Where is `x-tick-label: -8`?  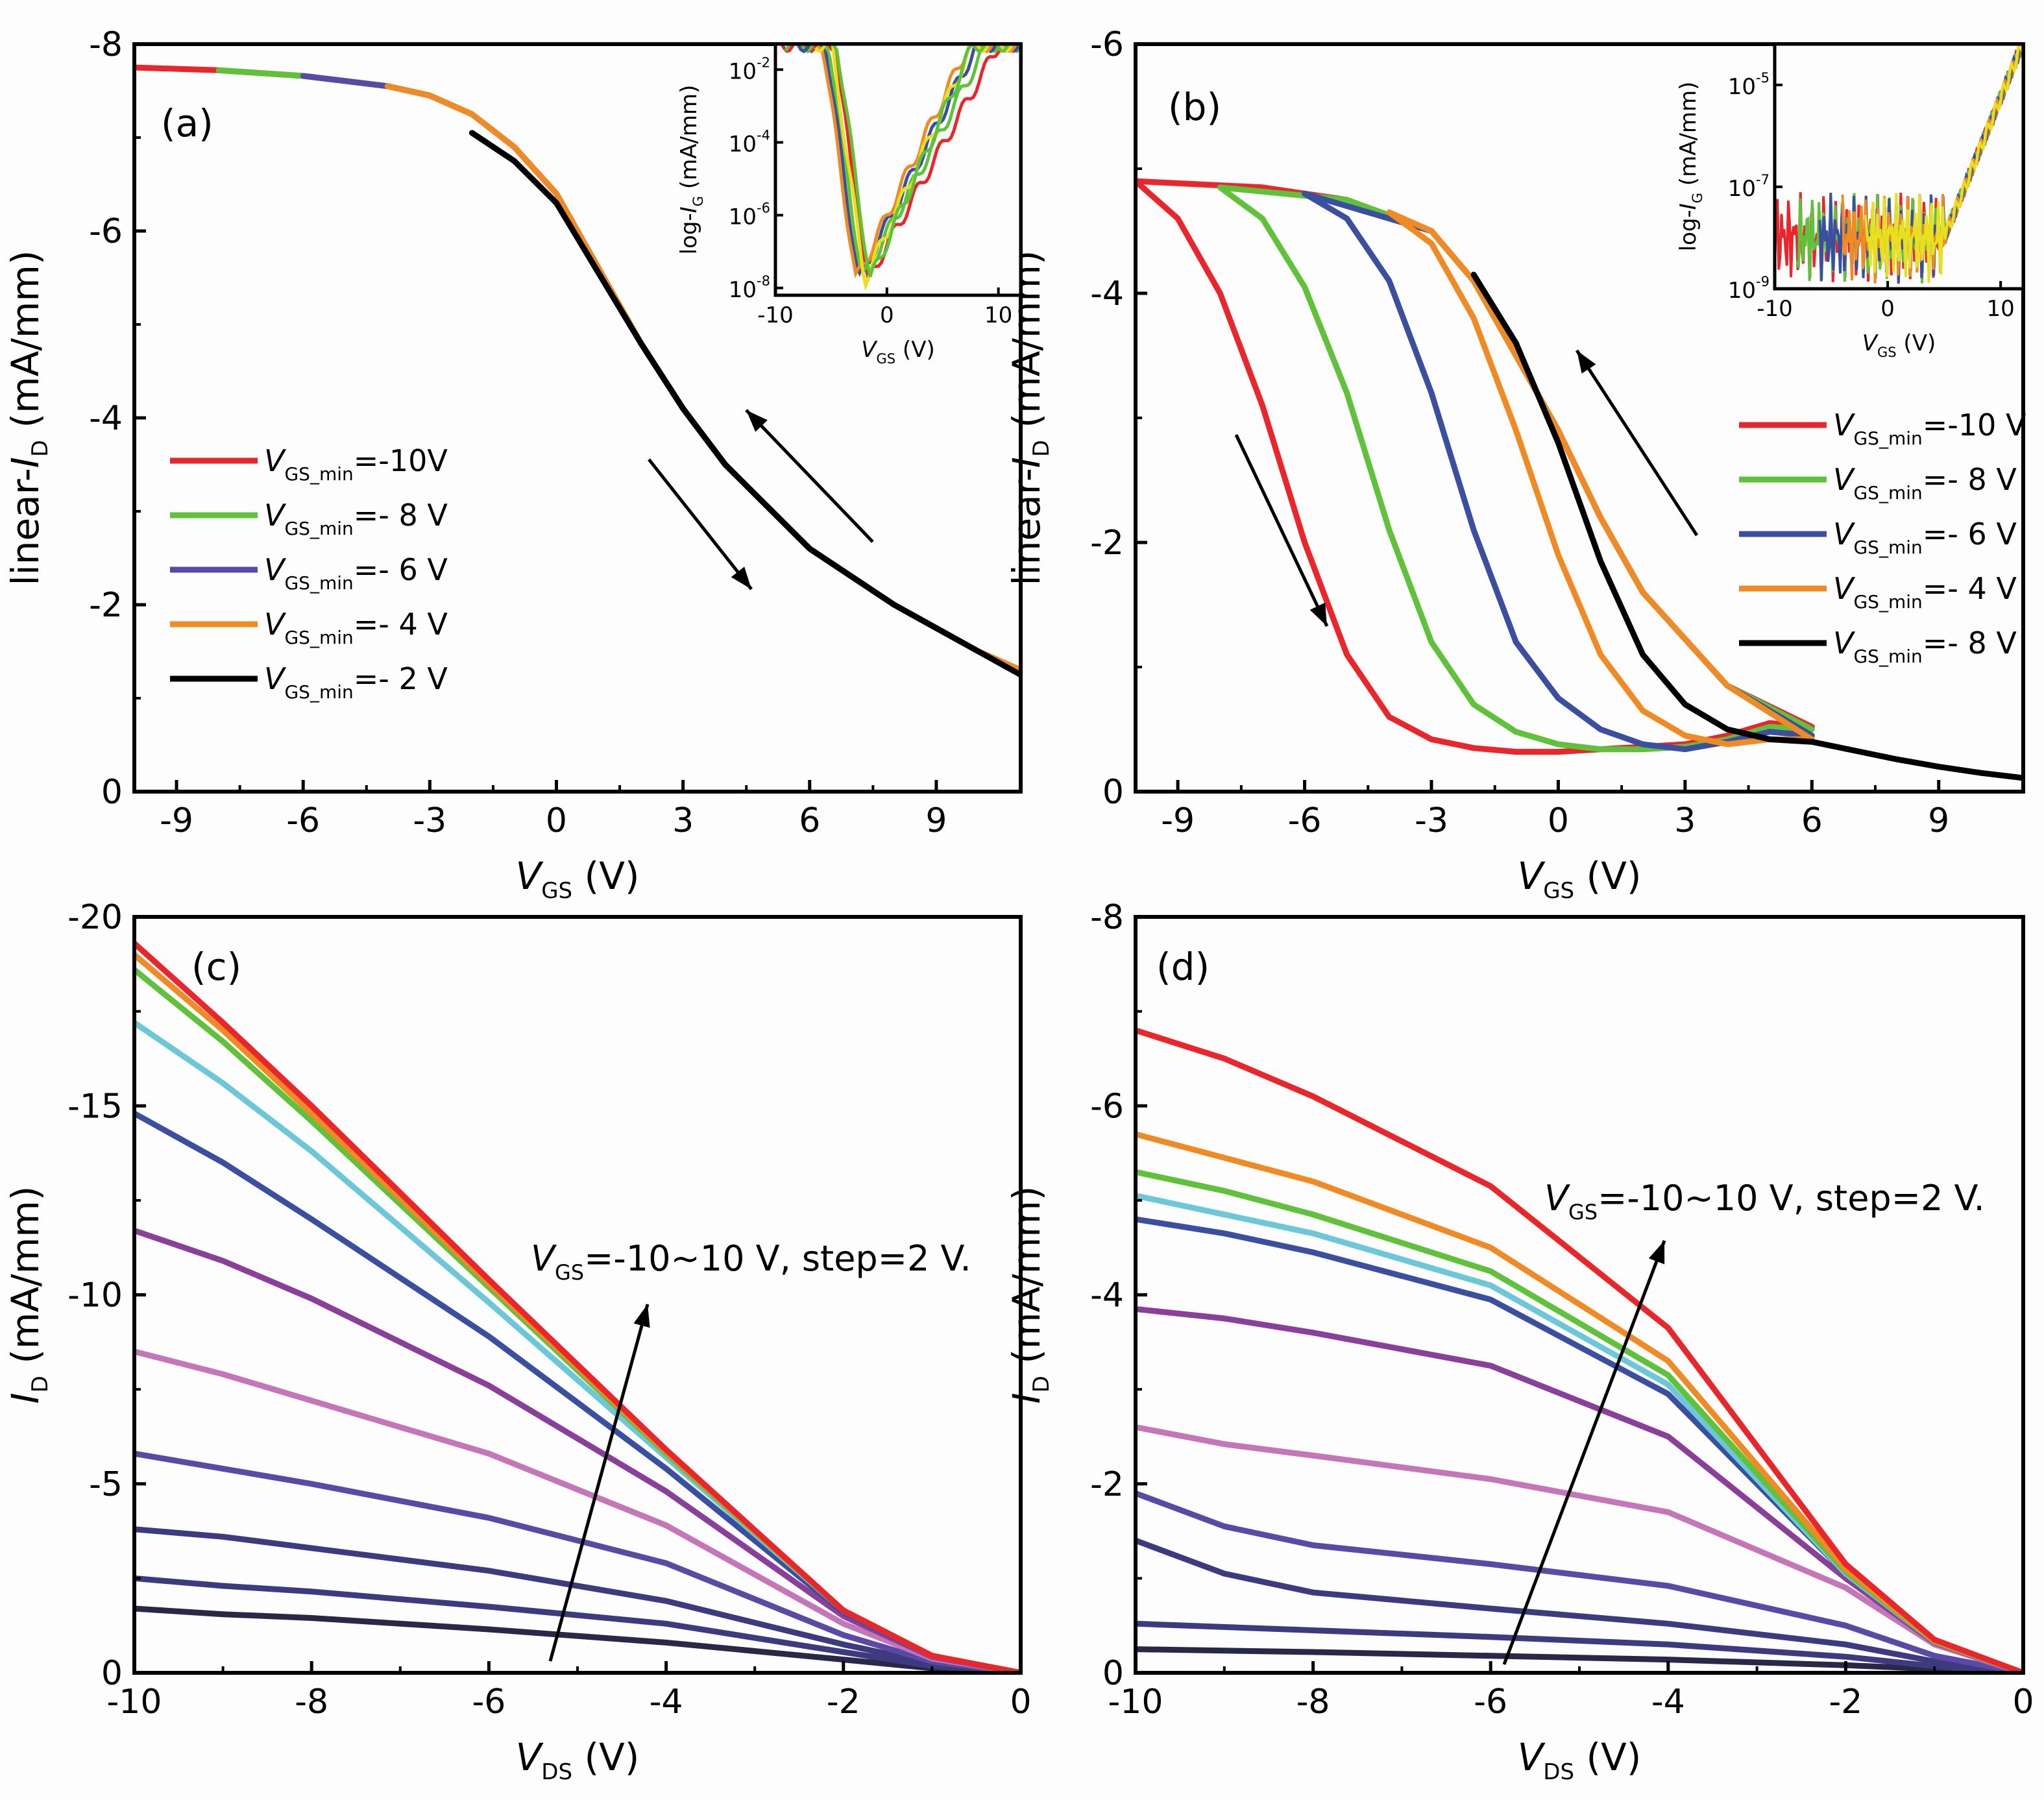 x-tick-label: -8 is located at coordinates (311, 1702).